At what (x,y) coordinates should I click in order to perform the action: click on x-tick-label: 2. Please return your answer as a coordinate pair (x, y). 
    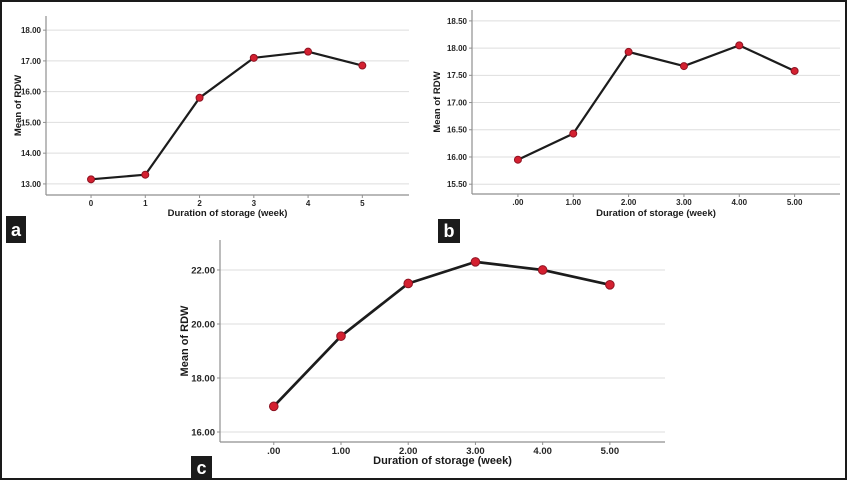
    Looking at the image, I should click on (199, 203).